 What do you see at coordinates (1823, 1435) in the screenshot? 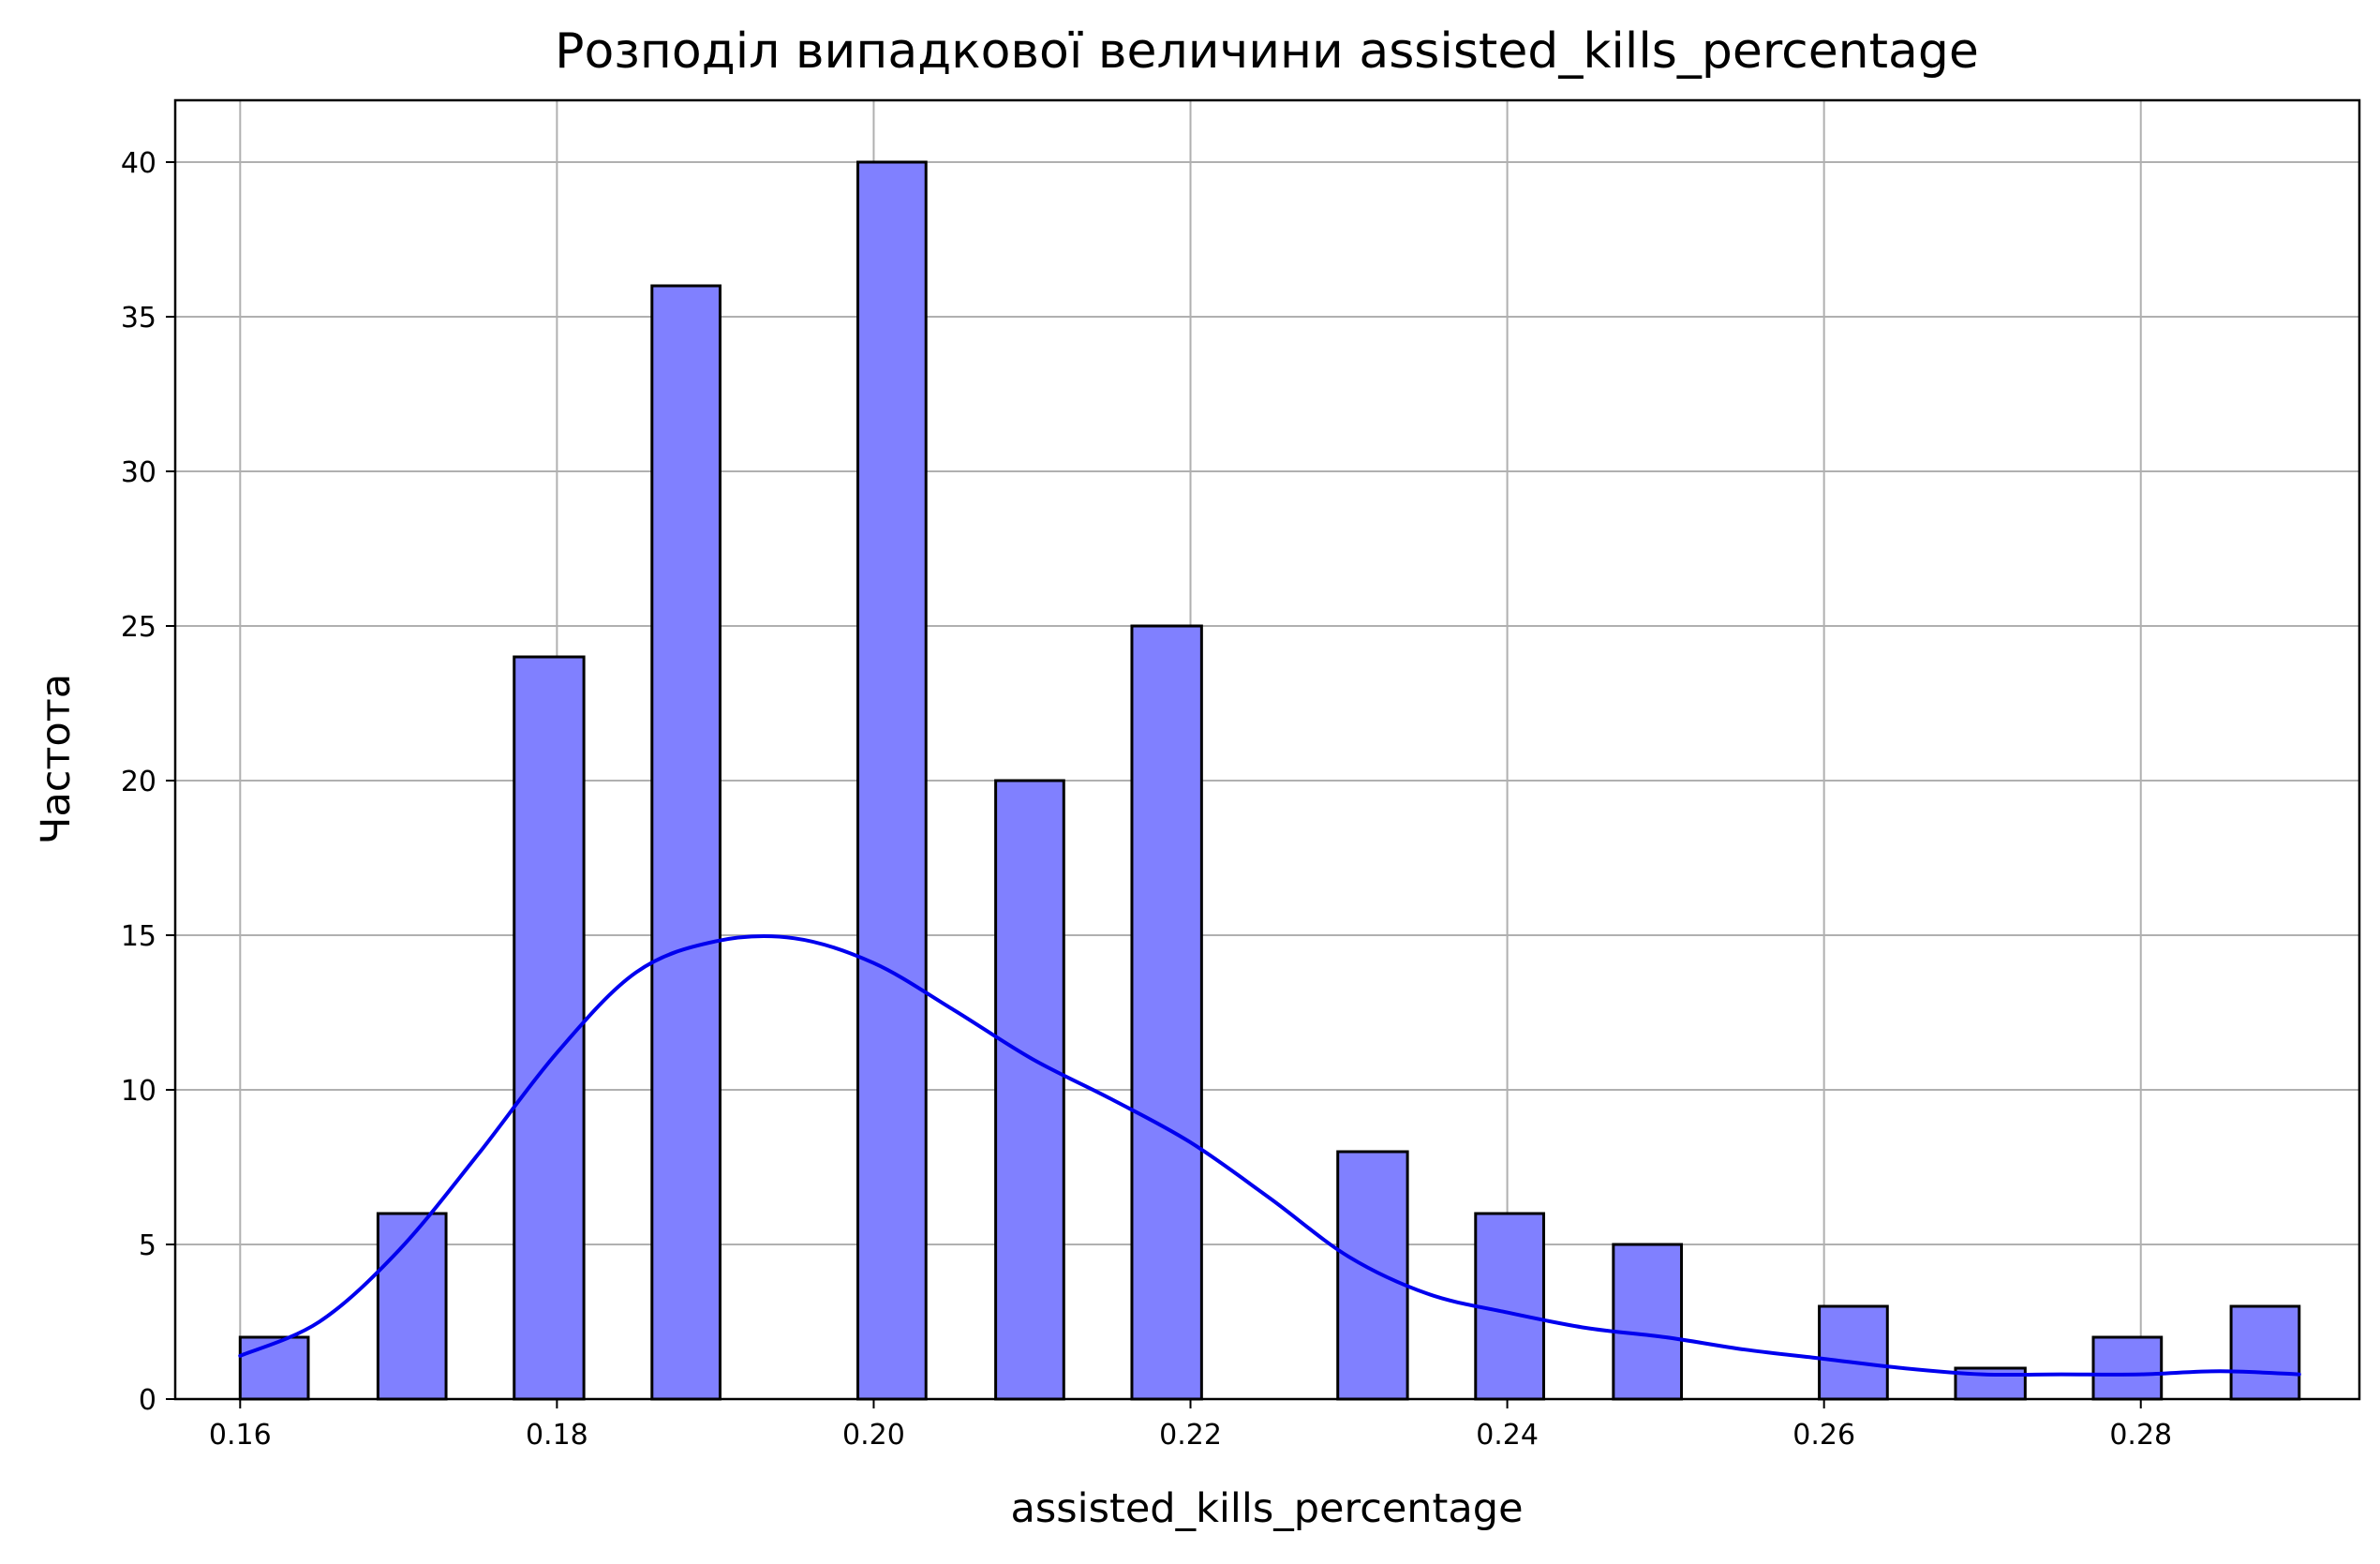
I see `x-tick-label: 0.26` at bounding box center [1823, 1435].